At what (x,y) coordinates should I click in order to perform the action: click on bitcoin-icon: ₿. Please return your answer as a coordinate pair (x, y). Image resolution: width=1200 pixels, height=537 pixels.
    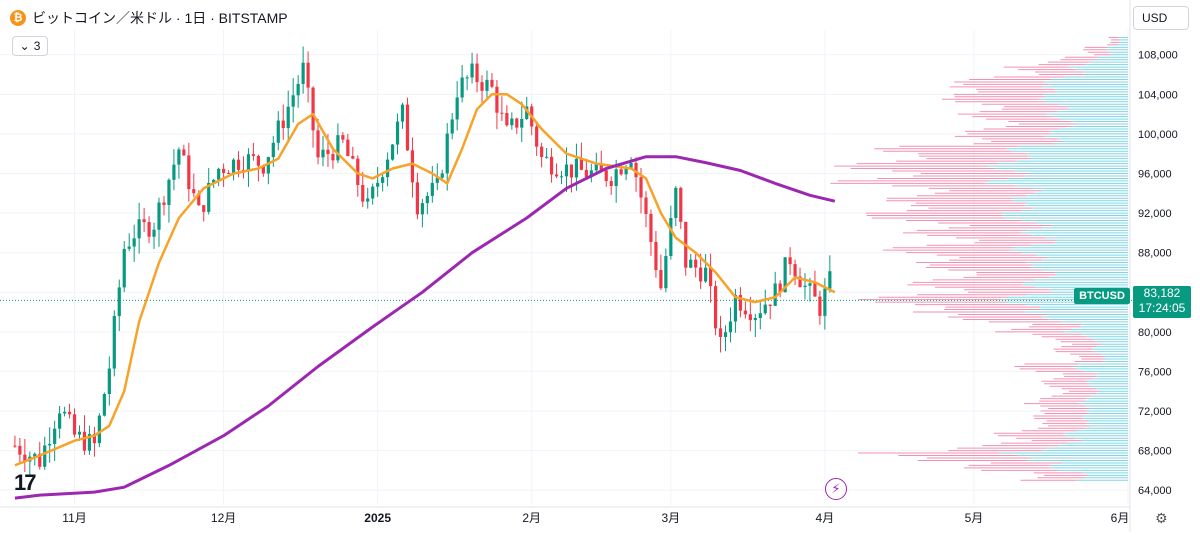
    Looking at the image, I should click on (18, 18).